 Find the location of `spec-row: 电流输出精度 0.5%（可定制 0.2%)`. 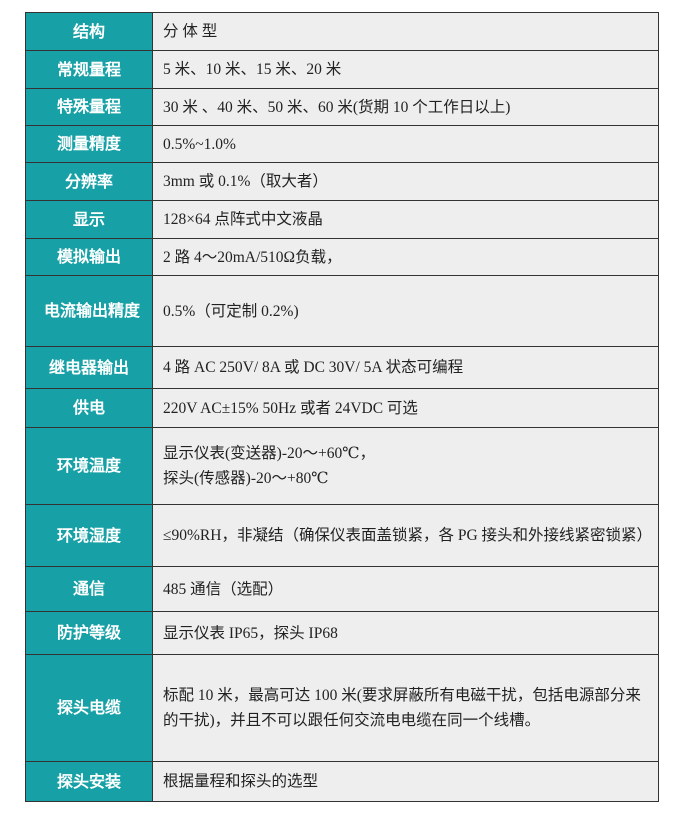

spec-row: 电流输出精度 0.5%（可定制 0.2%) is located at coordinates (342, 311).